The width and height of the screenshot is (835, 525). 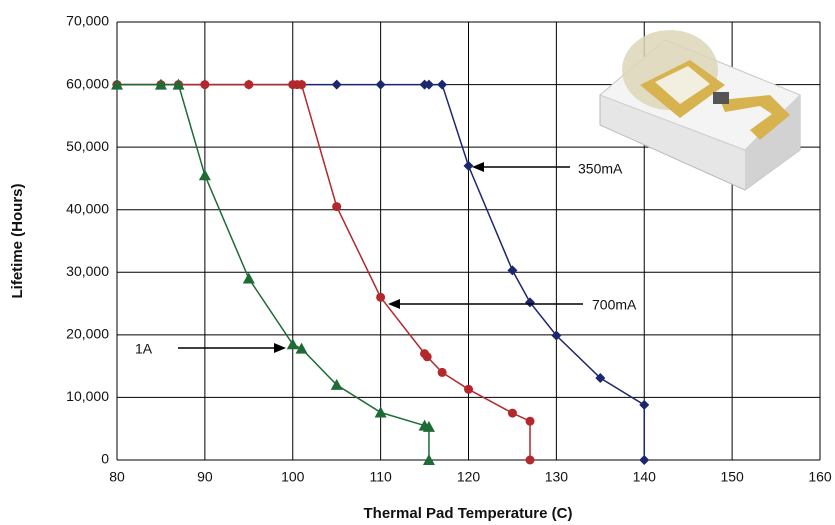 I want to click on series-label: 700mA, so click(x=614, y=305).